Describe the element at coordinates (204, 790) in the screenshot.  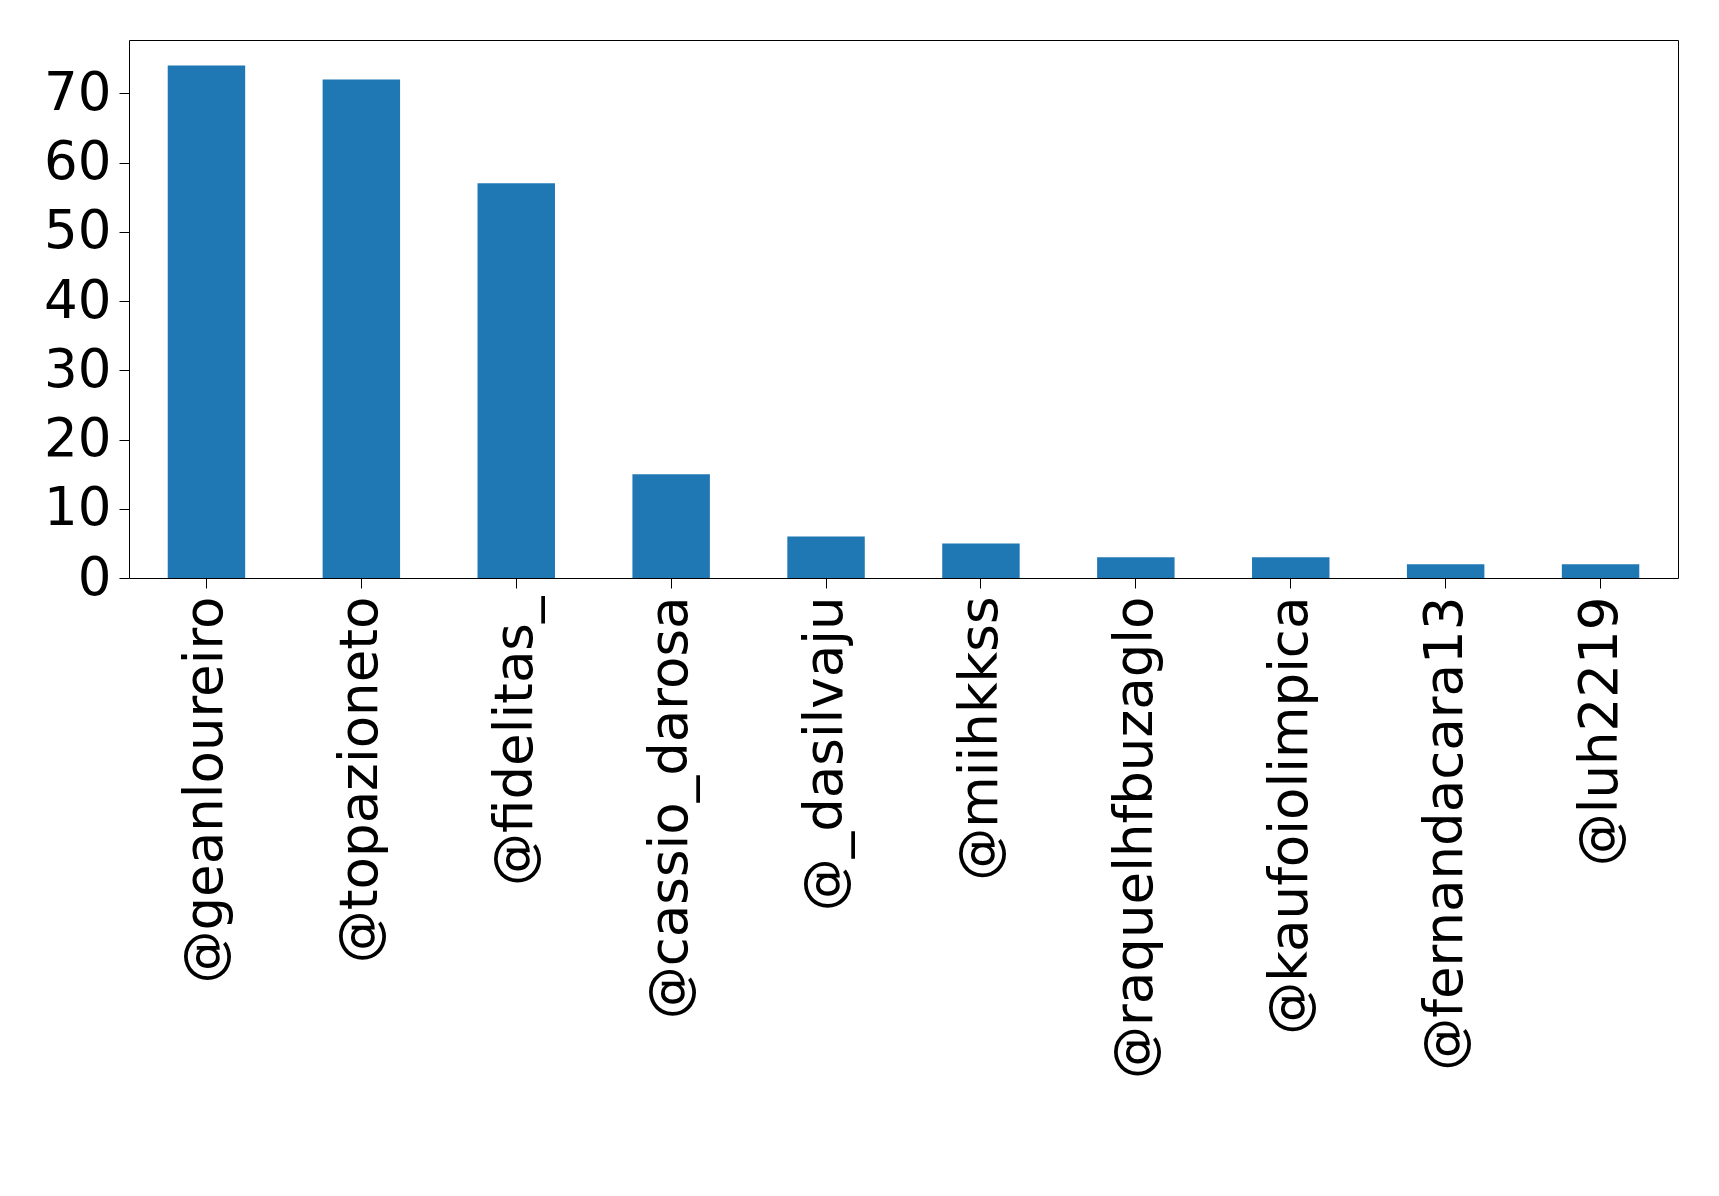
I see `x-tick-label: @geanloureiro` at that location.